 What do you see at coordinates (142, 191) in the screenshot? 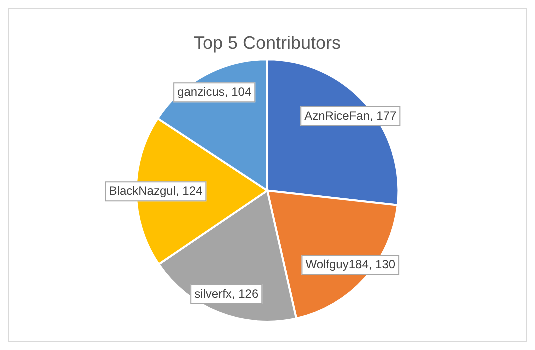
I see `slice-label: BlackNazgul` at bounding box center [142, 191].